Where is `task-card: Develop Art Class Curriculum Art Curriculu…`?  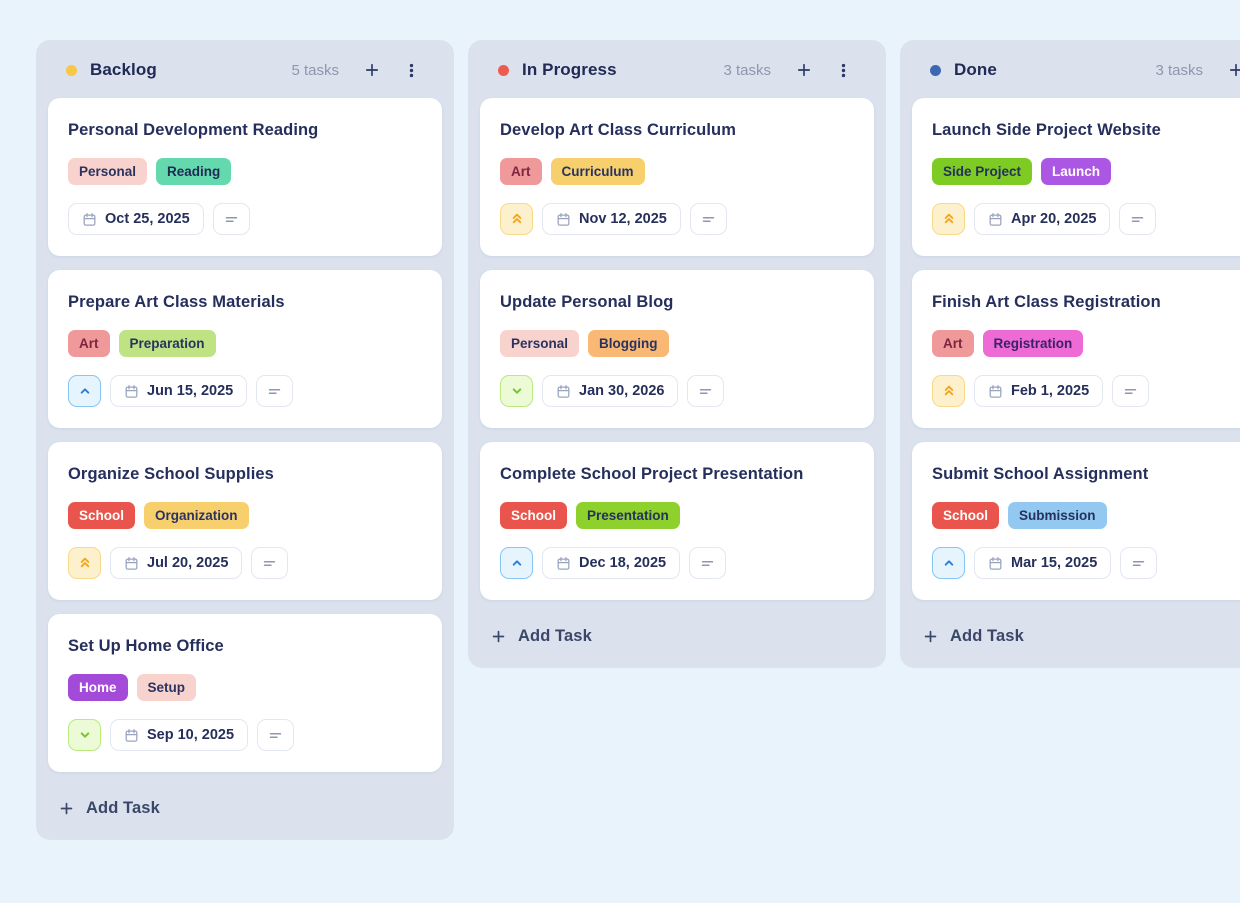 task-card: Develop Art Class Curriculum Art Curriculu… is located at coordinates (677, 177).